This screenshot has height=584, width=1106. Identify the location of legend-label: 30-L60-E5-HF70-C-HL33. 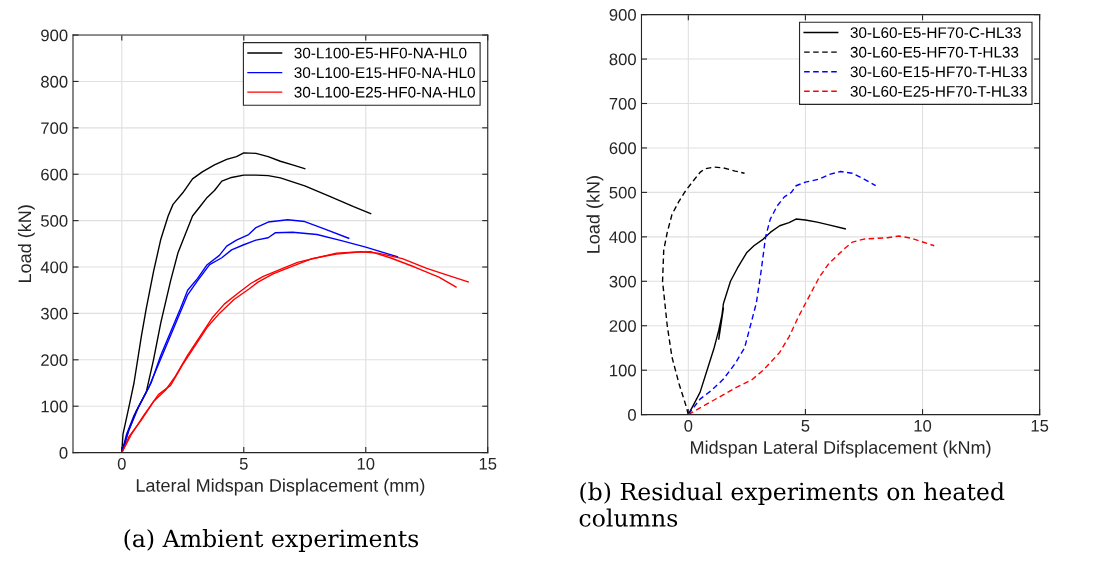
(935, 33).